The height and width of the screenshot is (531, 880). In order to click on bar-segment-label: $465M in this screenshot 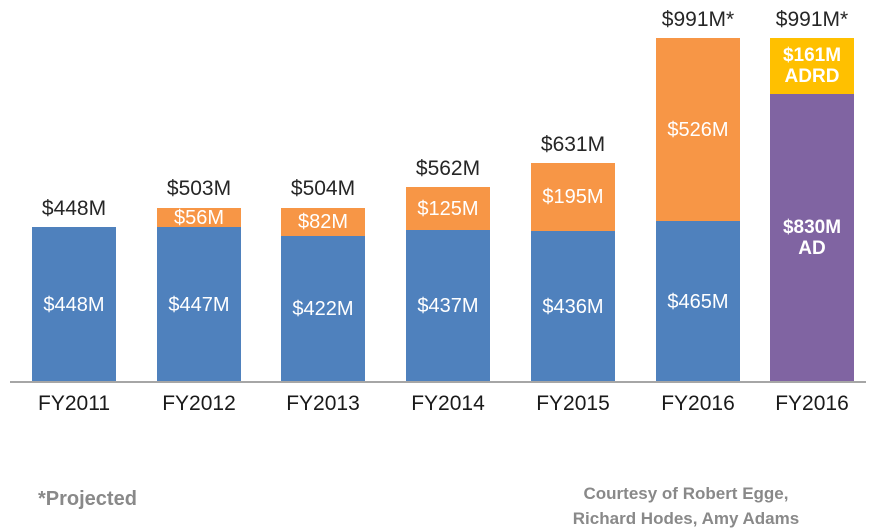, I will do `click(698, 301)`.